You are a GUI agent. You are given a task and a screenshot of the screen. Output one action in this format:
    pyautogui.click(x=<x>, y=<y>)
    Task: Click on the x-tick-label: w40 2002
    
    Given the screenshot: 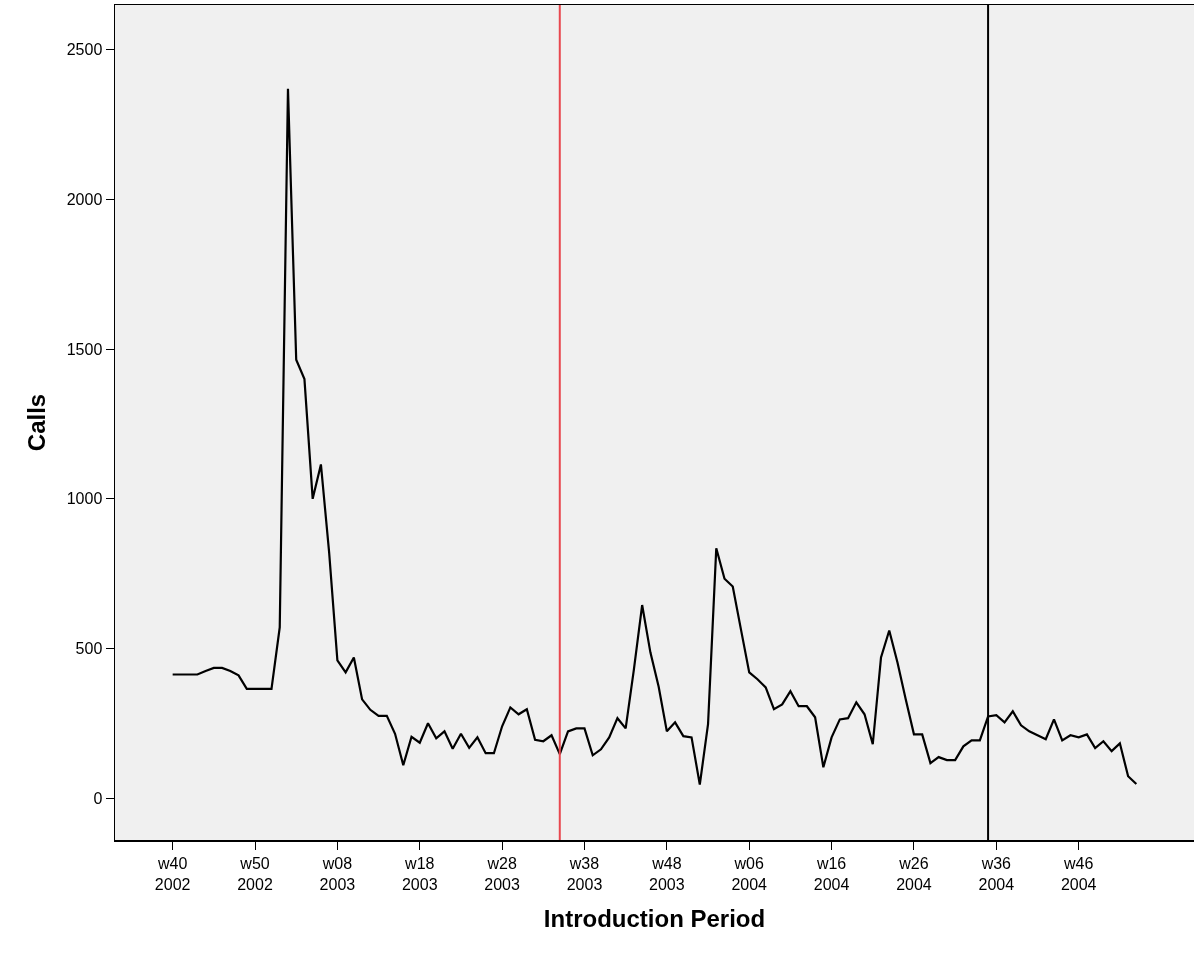 What is the action you would take?
    pyautogui.click(x=172, y=873)
    